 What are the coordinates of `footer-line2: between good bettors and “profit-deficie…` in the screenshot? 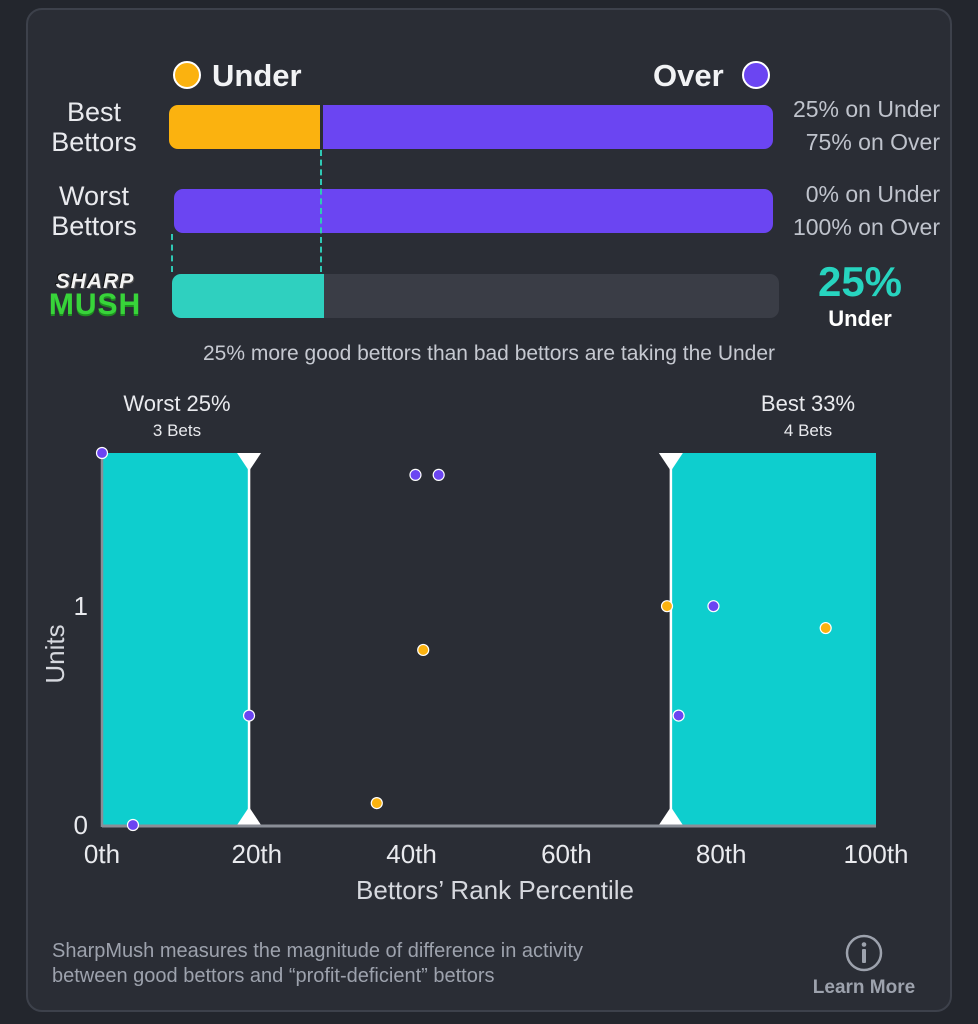 It's located at (273, 976).